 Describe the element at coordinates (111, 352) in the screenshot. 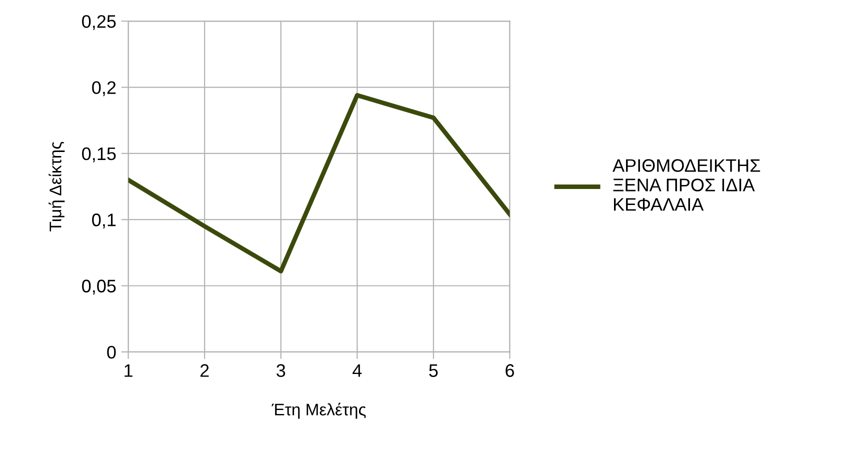

I see `y-tick-label: 0` at that location.